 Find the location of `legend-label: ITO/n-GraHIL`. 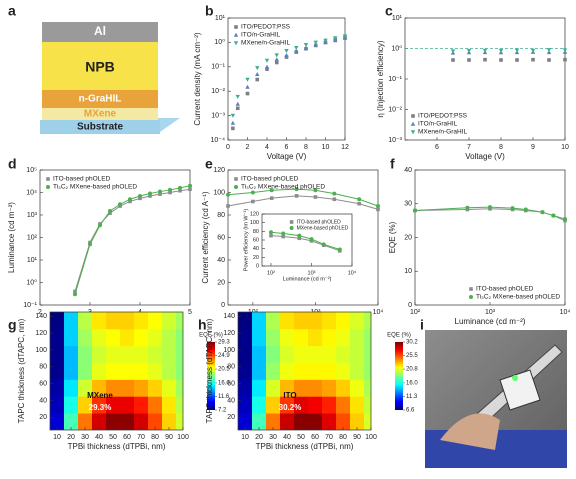

legend-label: ITO/n-GraHIL is located at coordinates (438, 124).